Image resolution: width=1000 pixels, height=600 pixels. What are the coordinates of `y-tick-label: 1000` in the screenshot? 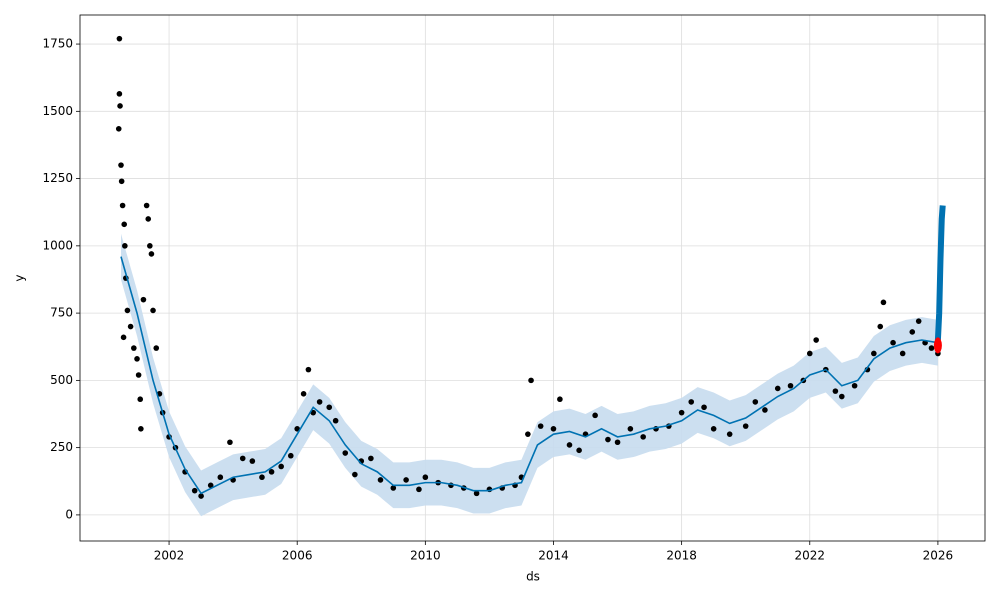 It's located at (57, 245).